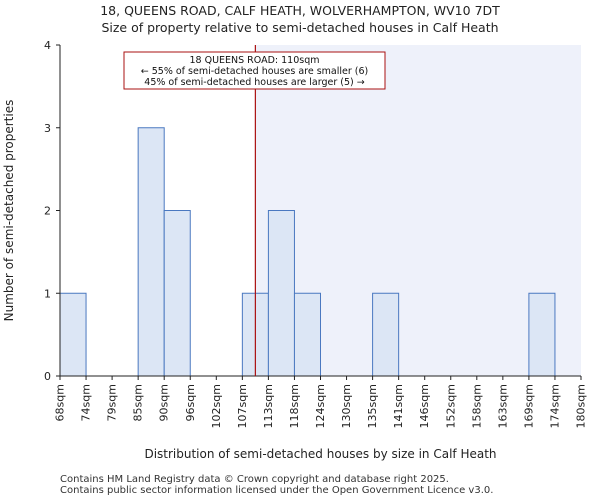  Describe the element at coordinates (554, 406) in the screenshot. I see `x-tick-label: 174sqm` at that location.